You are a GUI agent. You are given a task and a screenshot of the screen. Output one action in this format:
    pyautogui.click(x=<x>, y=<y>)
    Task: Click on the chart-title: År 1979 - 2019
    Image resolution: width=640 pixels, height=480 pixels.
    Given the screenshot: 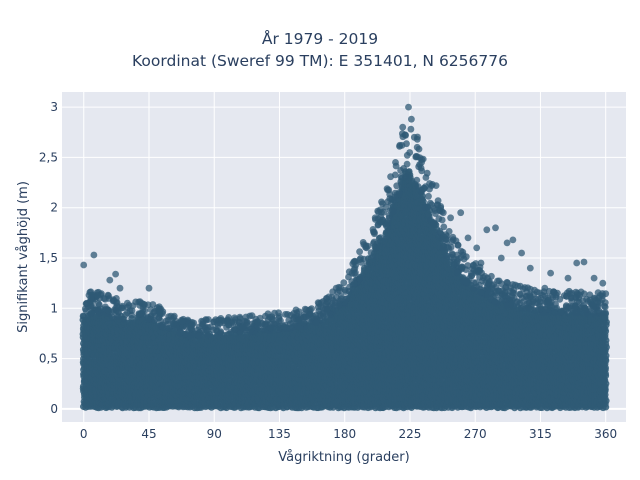 What is the action you would take?
    pyautogui.click(x=320, y=39)
    